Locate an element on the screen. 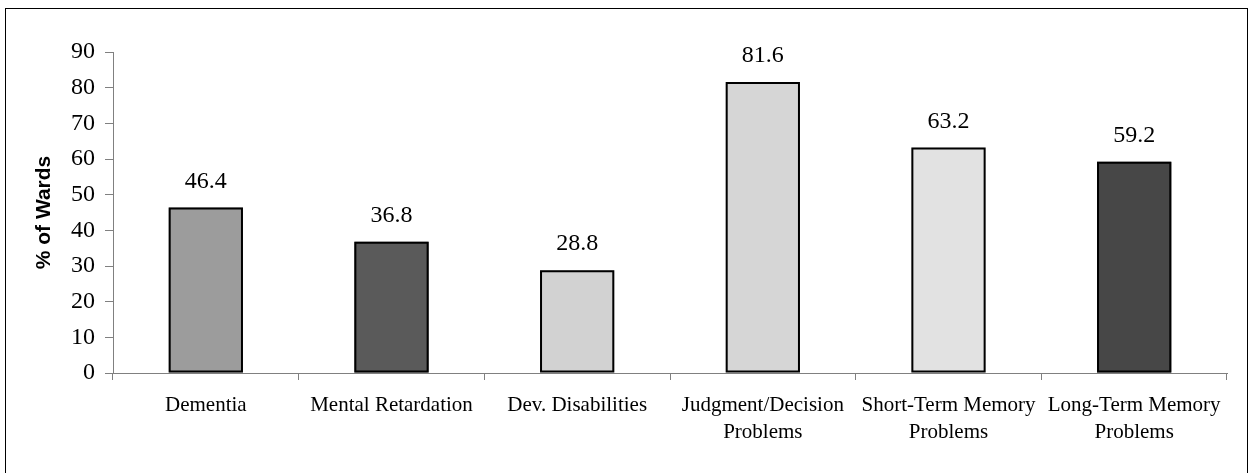 This screenshot has height=473, width=1256. y-tick-label: 20 is located at coordinates (83, 299).